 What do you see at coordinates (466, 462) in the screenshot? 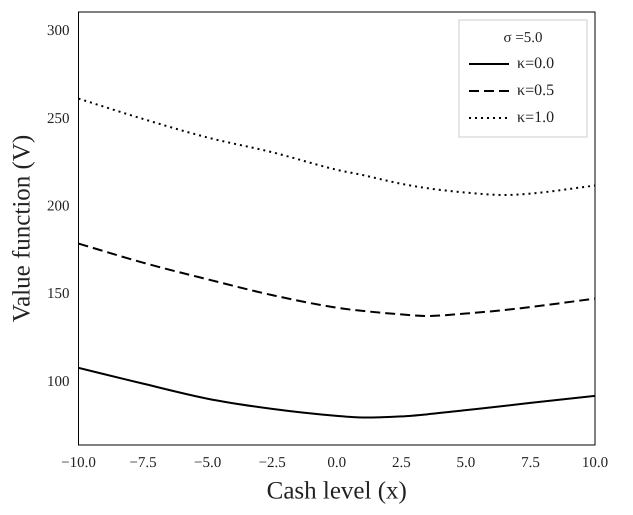
I see `x-tick-label: 5.0` at bounding box center [466, 462].